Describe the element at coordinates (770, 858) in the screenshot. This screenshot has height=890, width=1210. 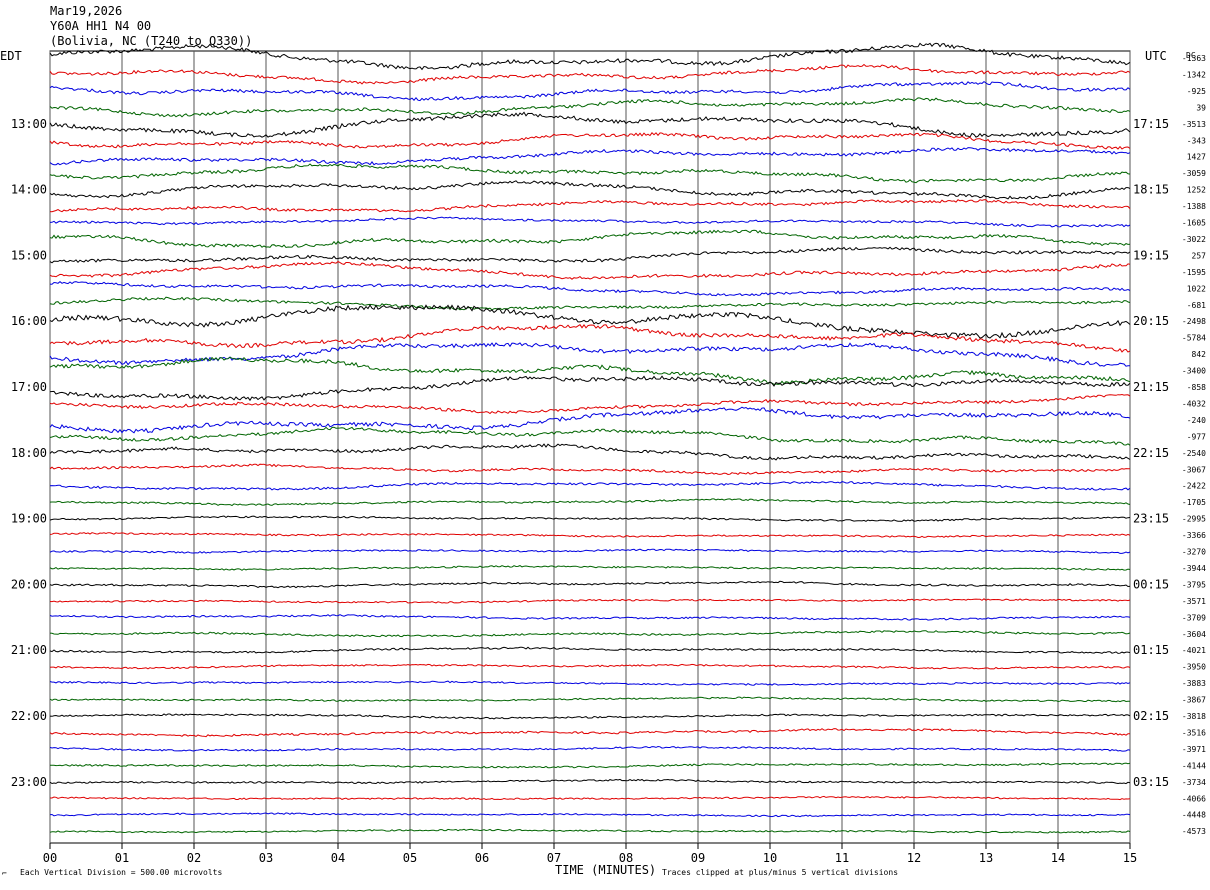
I see `x-tick-label: 10` at that location.